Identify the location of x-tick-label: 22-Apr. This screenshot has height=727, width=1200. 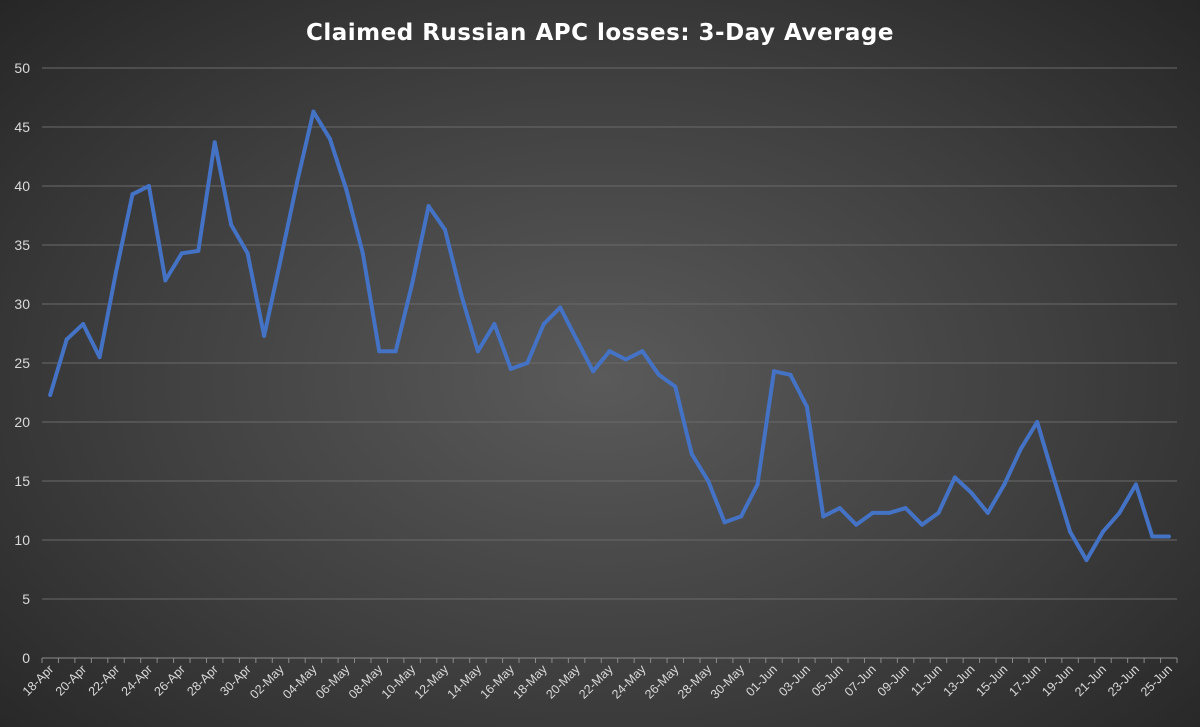
(104, 680).